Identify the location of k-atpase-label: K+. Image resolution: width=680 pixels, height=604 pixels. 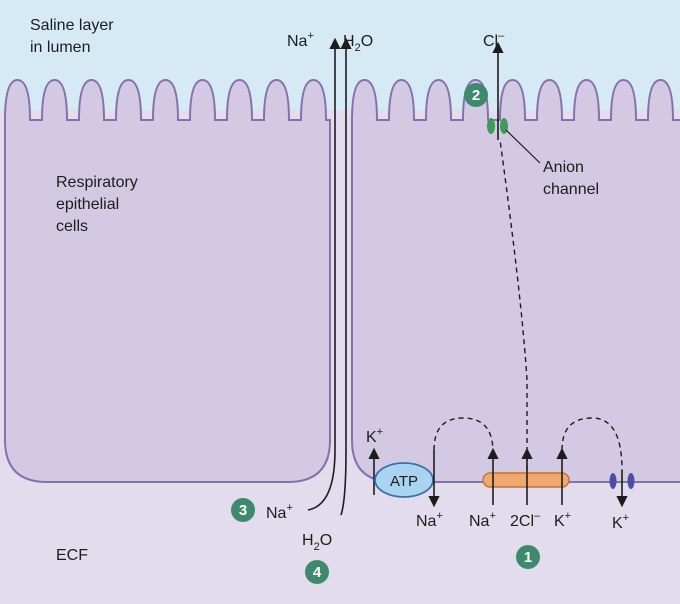
(374, 436).